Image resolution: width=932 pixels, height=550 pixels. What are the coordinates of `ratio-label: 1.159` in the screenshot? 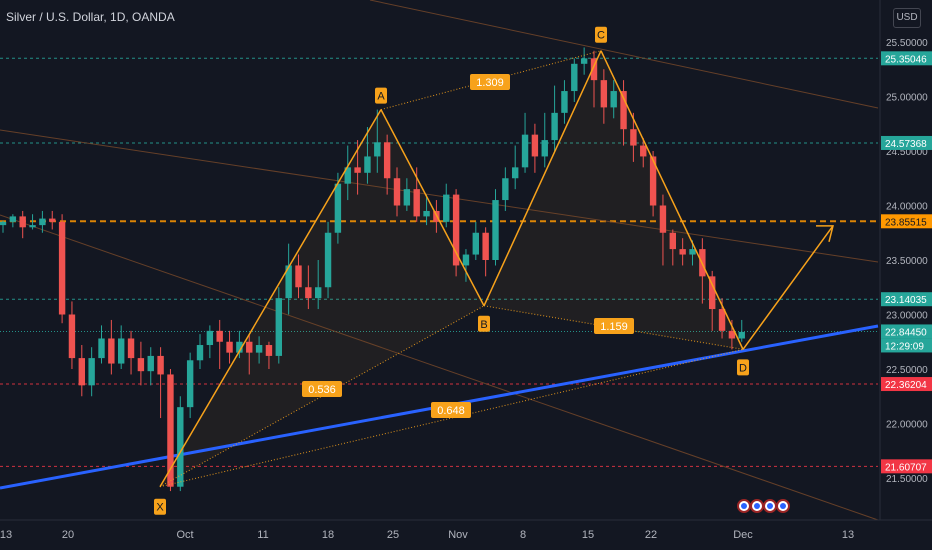 It's located at (614, 326).